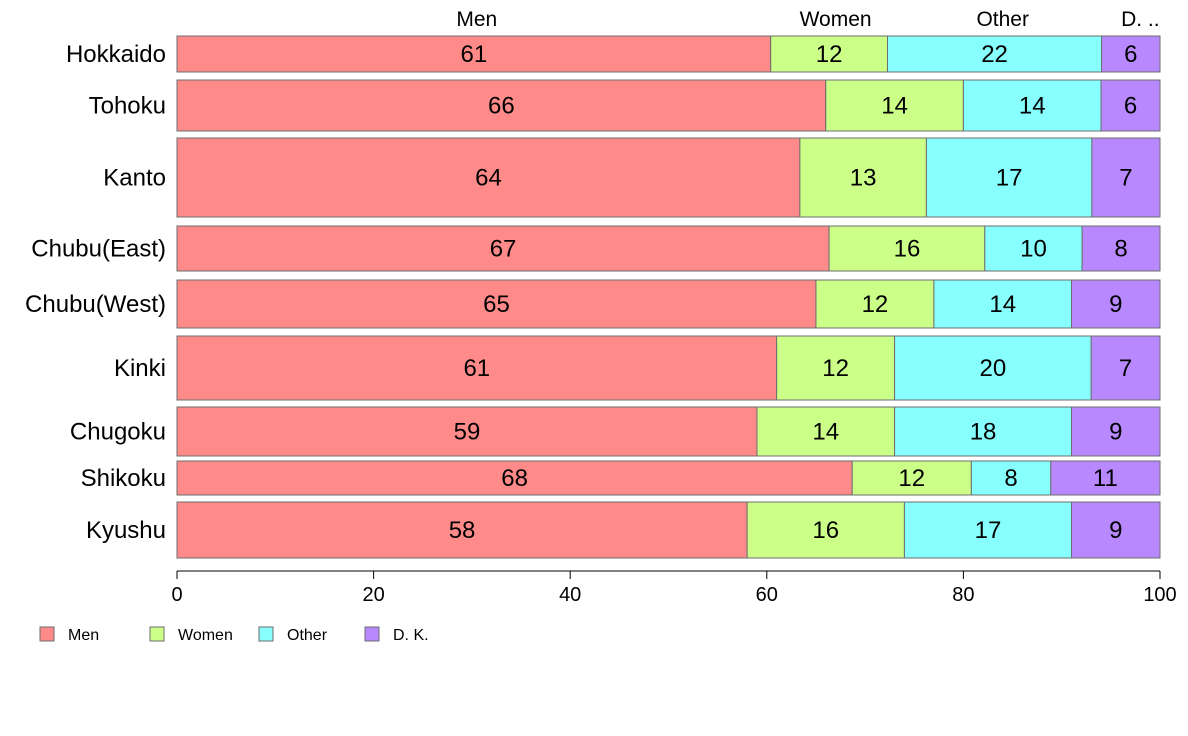 Image resolution: width=1188 pixels, height=736 pixels. I want to click on x-tick-label-1: 20, so click(373, 595).